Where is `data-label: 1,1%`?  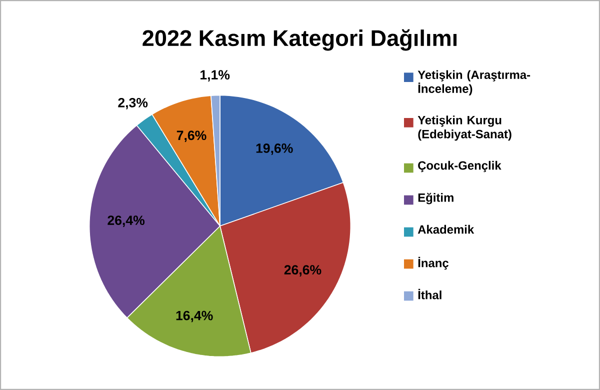
data-label: 1,1% is located at coordinates (215, 76).